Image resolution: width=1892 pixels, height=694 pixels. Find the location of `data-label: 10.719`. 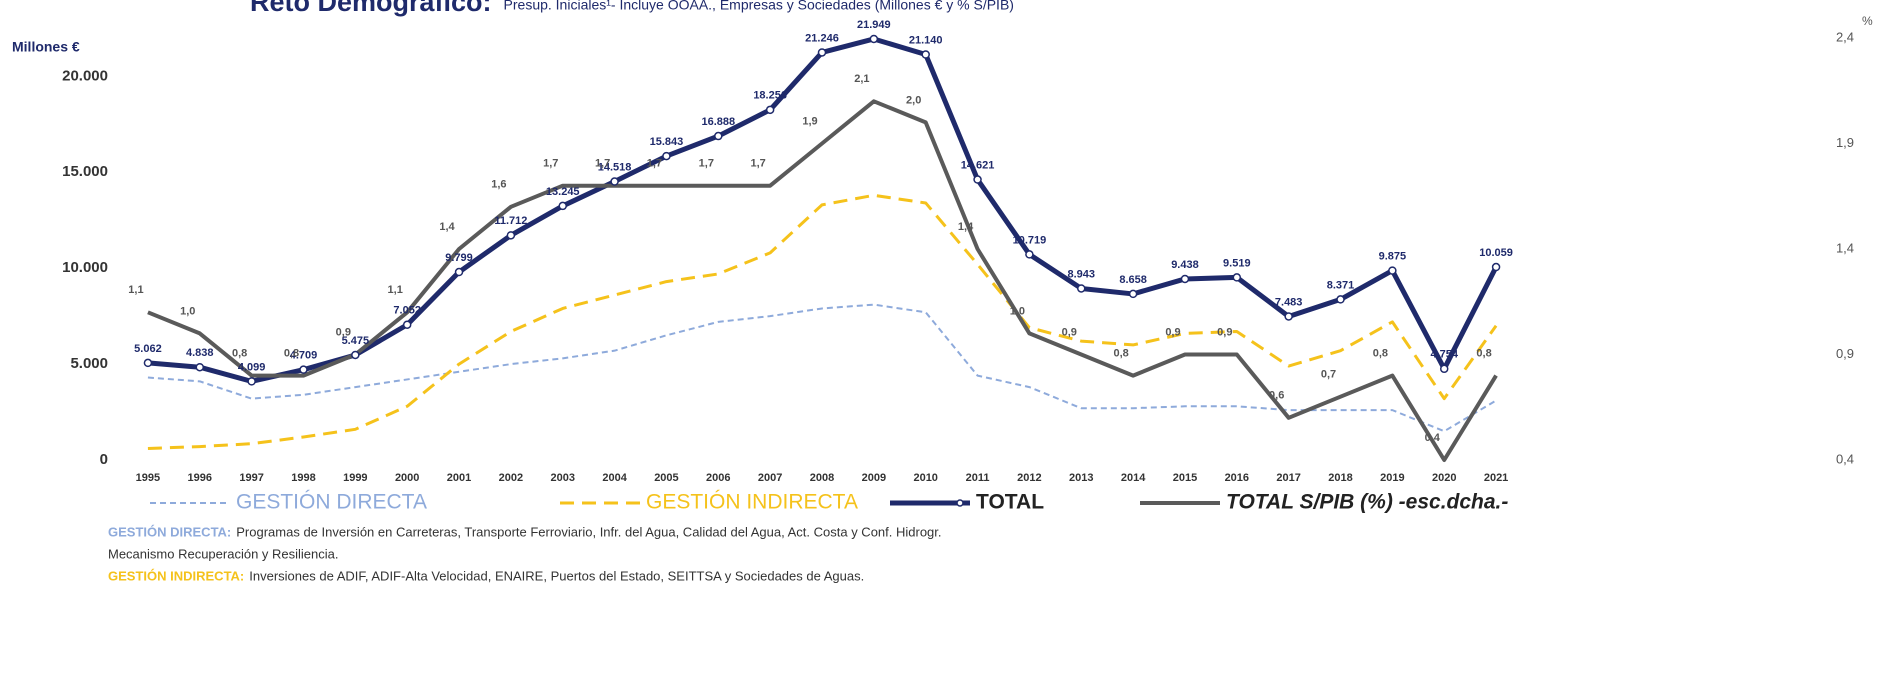

data-label: 10.719 is located at coordinates (1030, 240).